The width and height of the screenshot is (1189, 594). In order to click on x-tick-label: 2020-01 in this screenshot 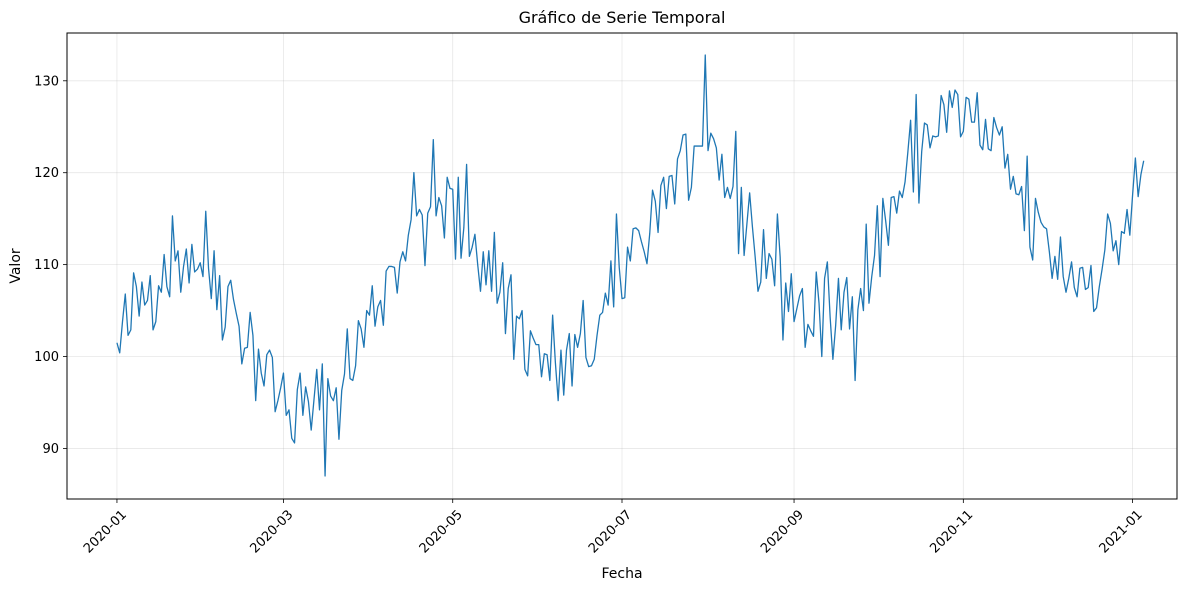, I will do `click(105, 531)`.